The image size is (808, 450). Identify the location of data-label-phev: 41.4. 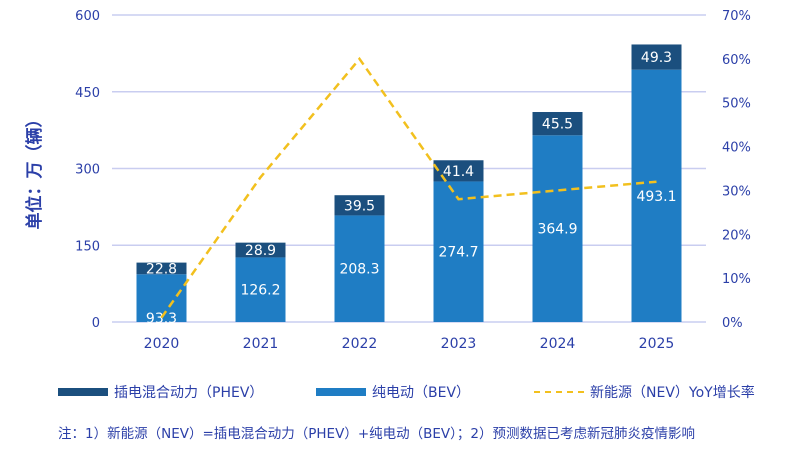
(458, 172).